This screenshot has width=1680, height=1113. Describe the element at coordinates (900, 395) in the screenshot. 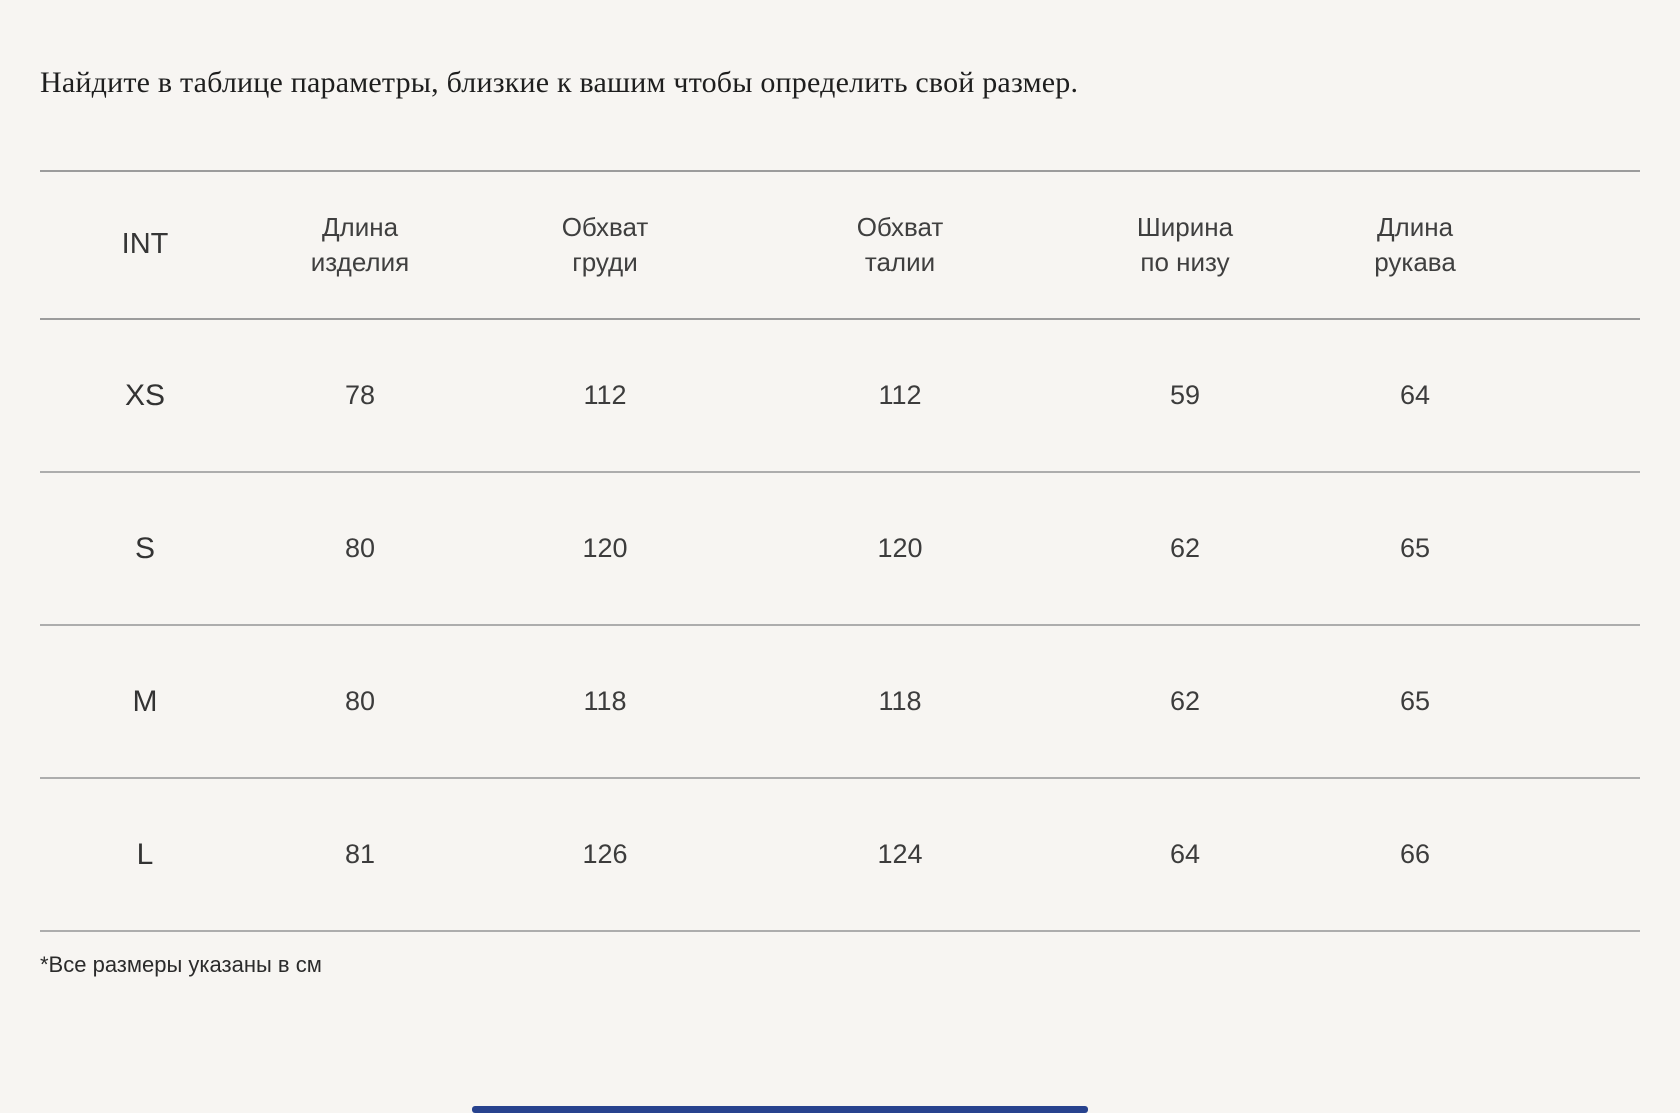

I see `cell-waist: 112` at that location.